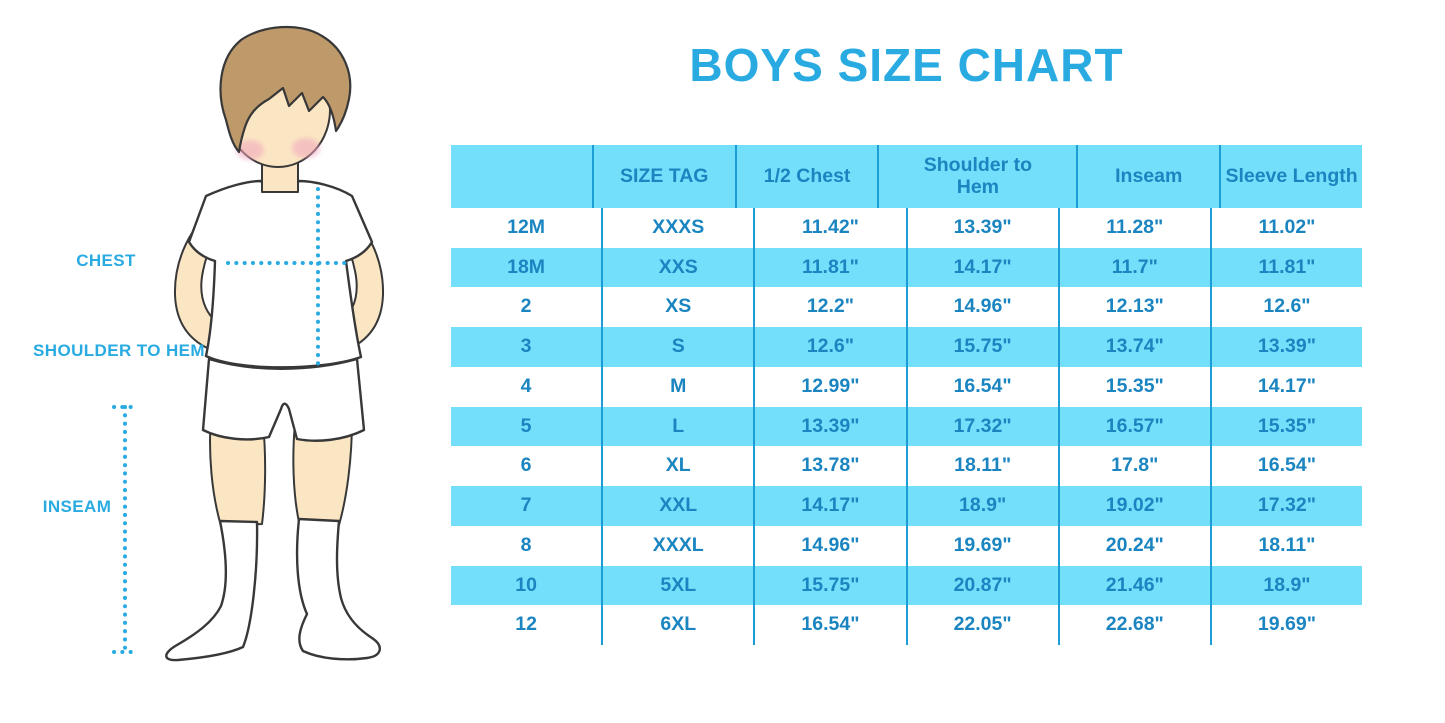  What do you see at coordinates (1291, 175) in the screenshot?
I see `column-header: Sleeve Length` at bounding box center [1291, 175].